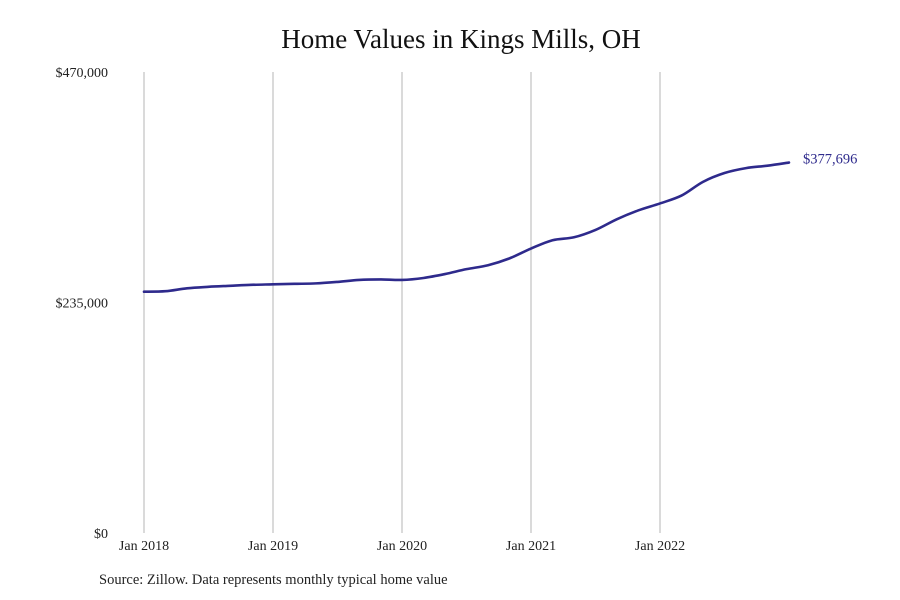 The width and height of the screenshot is (900, 600). What do you see at coordinates (531, 546) in the screenshot?
I see `x-tick-label: Jan 2021` at bounding box center [531, 546].